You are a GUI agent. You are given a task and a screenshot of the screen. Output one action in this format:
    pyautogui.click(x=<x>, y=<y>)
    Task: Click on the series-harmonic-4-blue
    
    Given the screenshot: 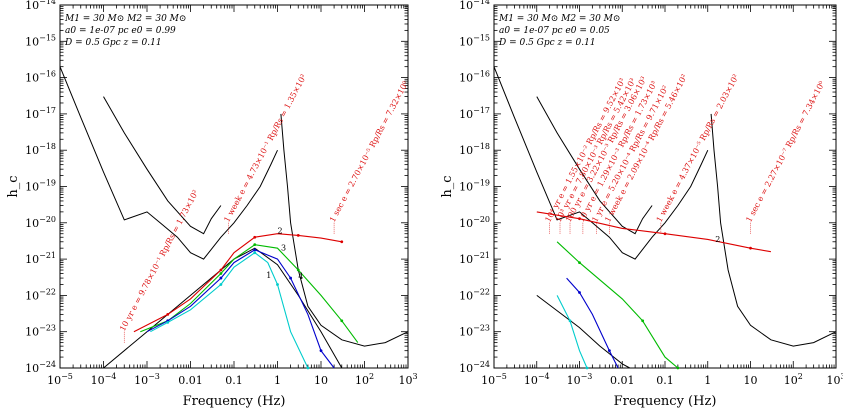 What is the action you would take?
    pyautogui.click(x=592, y=323)
    